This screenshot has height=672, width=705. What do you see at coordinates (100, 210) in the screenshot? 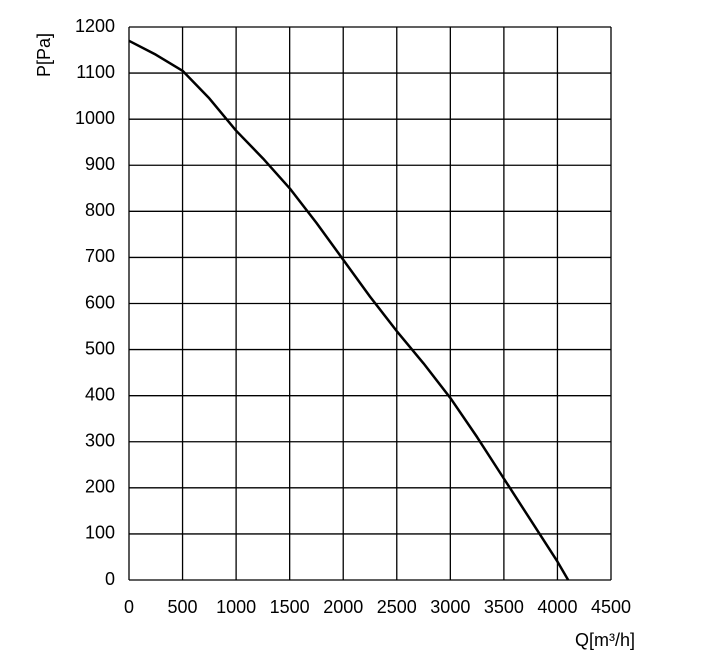
I see `y-tick-label: 800` at bounding box center [100, 210].